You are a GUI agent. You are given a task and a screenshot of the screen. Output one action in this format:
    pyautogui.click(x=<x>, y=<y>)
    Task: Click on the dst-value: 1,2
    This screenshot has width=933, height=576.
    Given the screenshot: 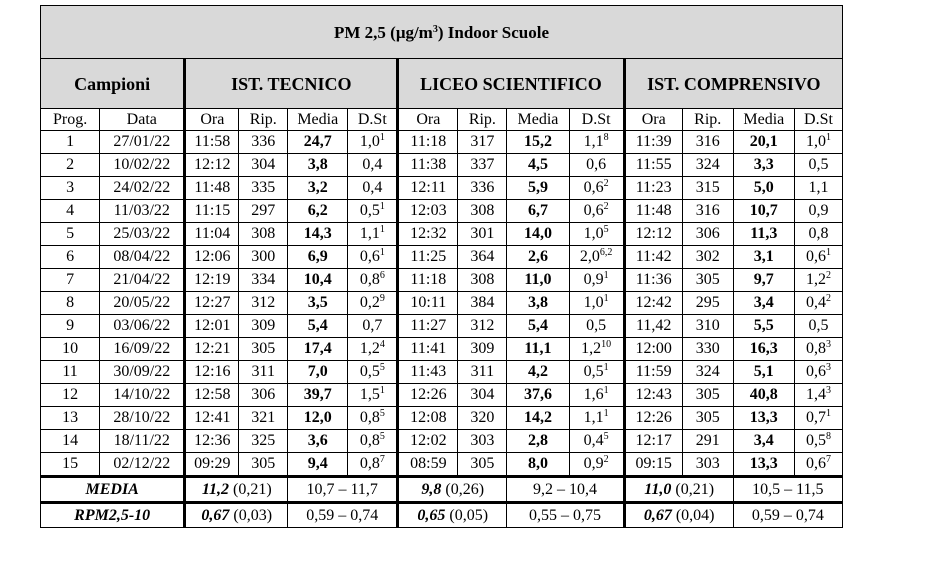 What is the action you would take?
    pyautogui.click(x=591, y=348)
    